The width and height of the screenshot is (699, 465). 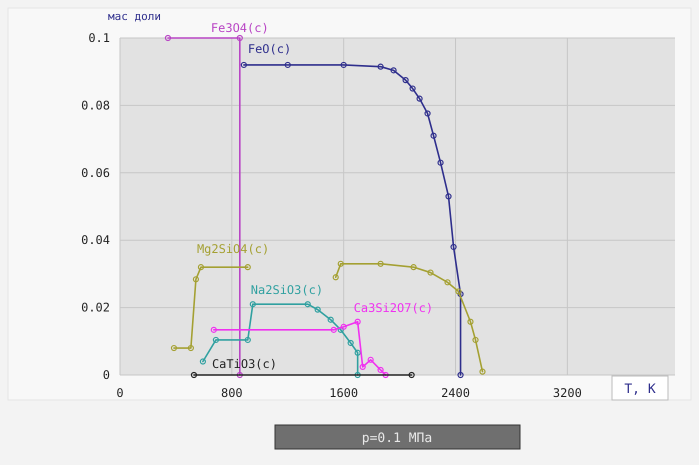 What do you see at coordinates (120, 393) in the screenshot?
I see `x-tick-label: 0` at bounding box center [120, 393].